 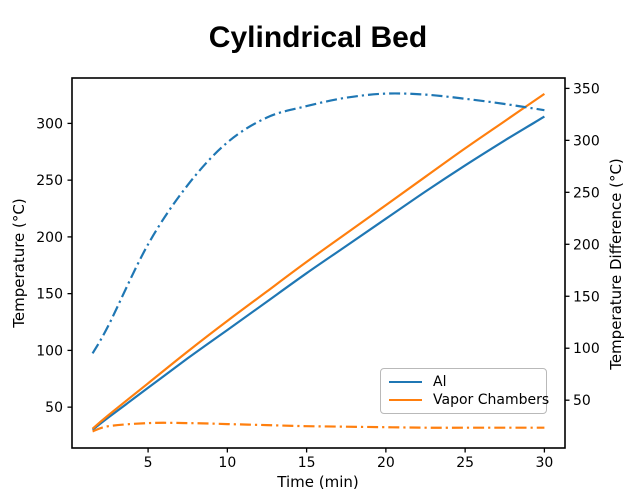 I want to click on y-right-tick-label: 350, so click(x=586, y=89).